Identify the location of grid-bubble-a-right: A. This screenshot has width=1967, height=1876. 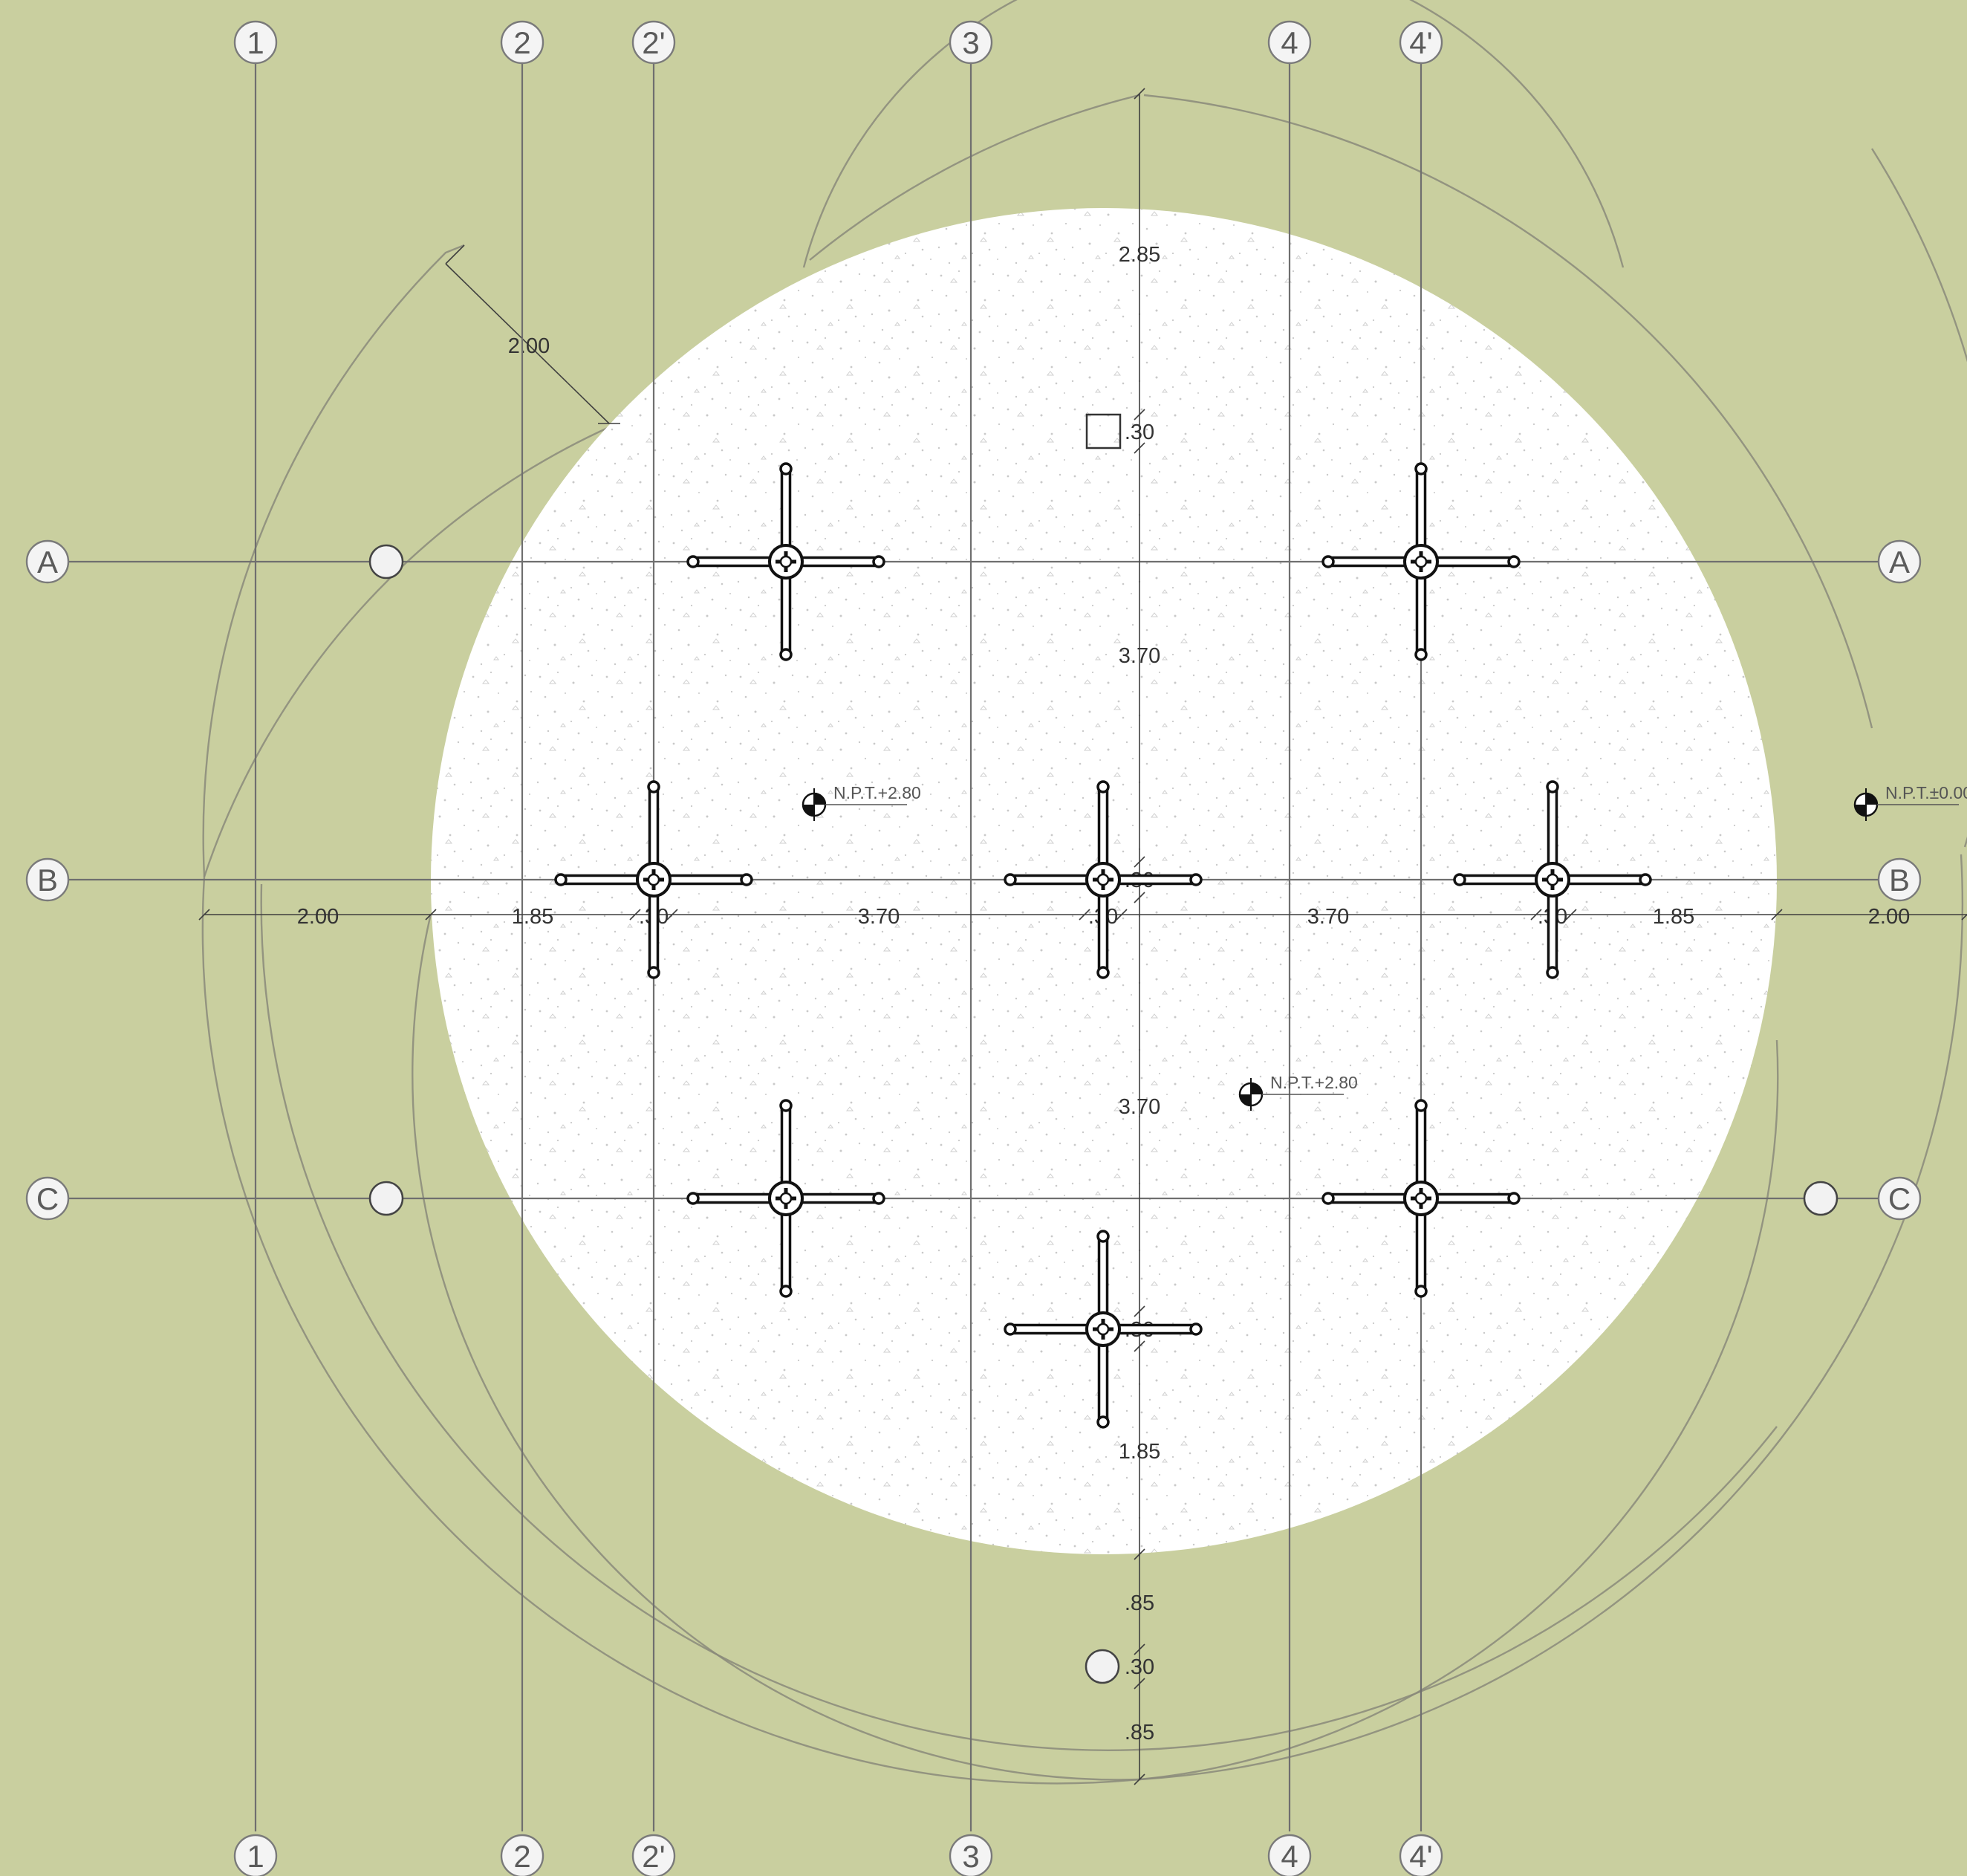
(1899, 561).